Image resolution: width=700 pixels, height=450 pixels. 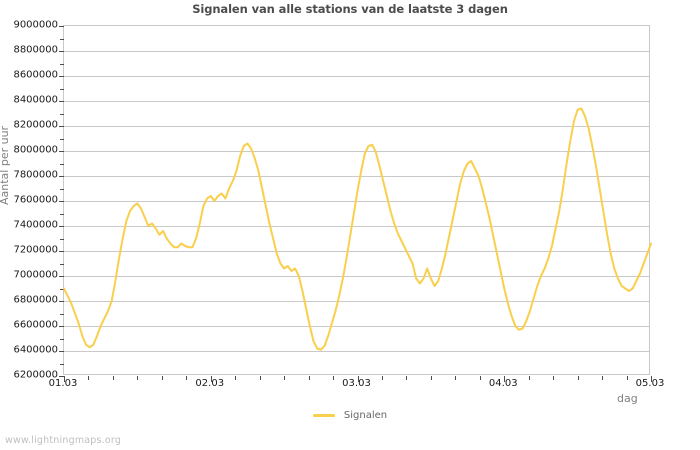 What do you see at coordinates (35, 300) in the screenshot?
I see `y-tick-label: 6800000` at bounding box center [35, 300].